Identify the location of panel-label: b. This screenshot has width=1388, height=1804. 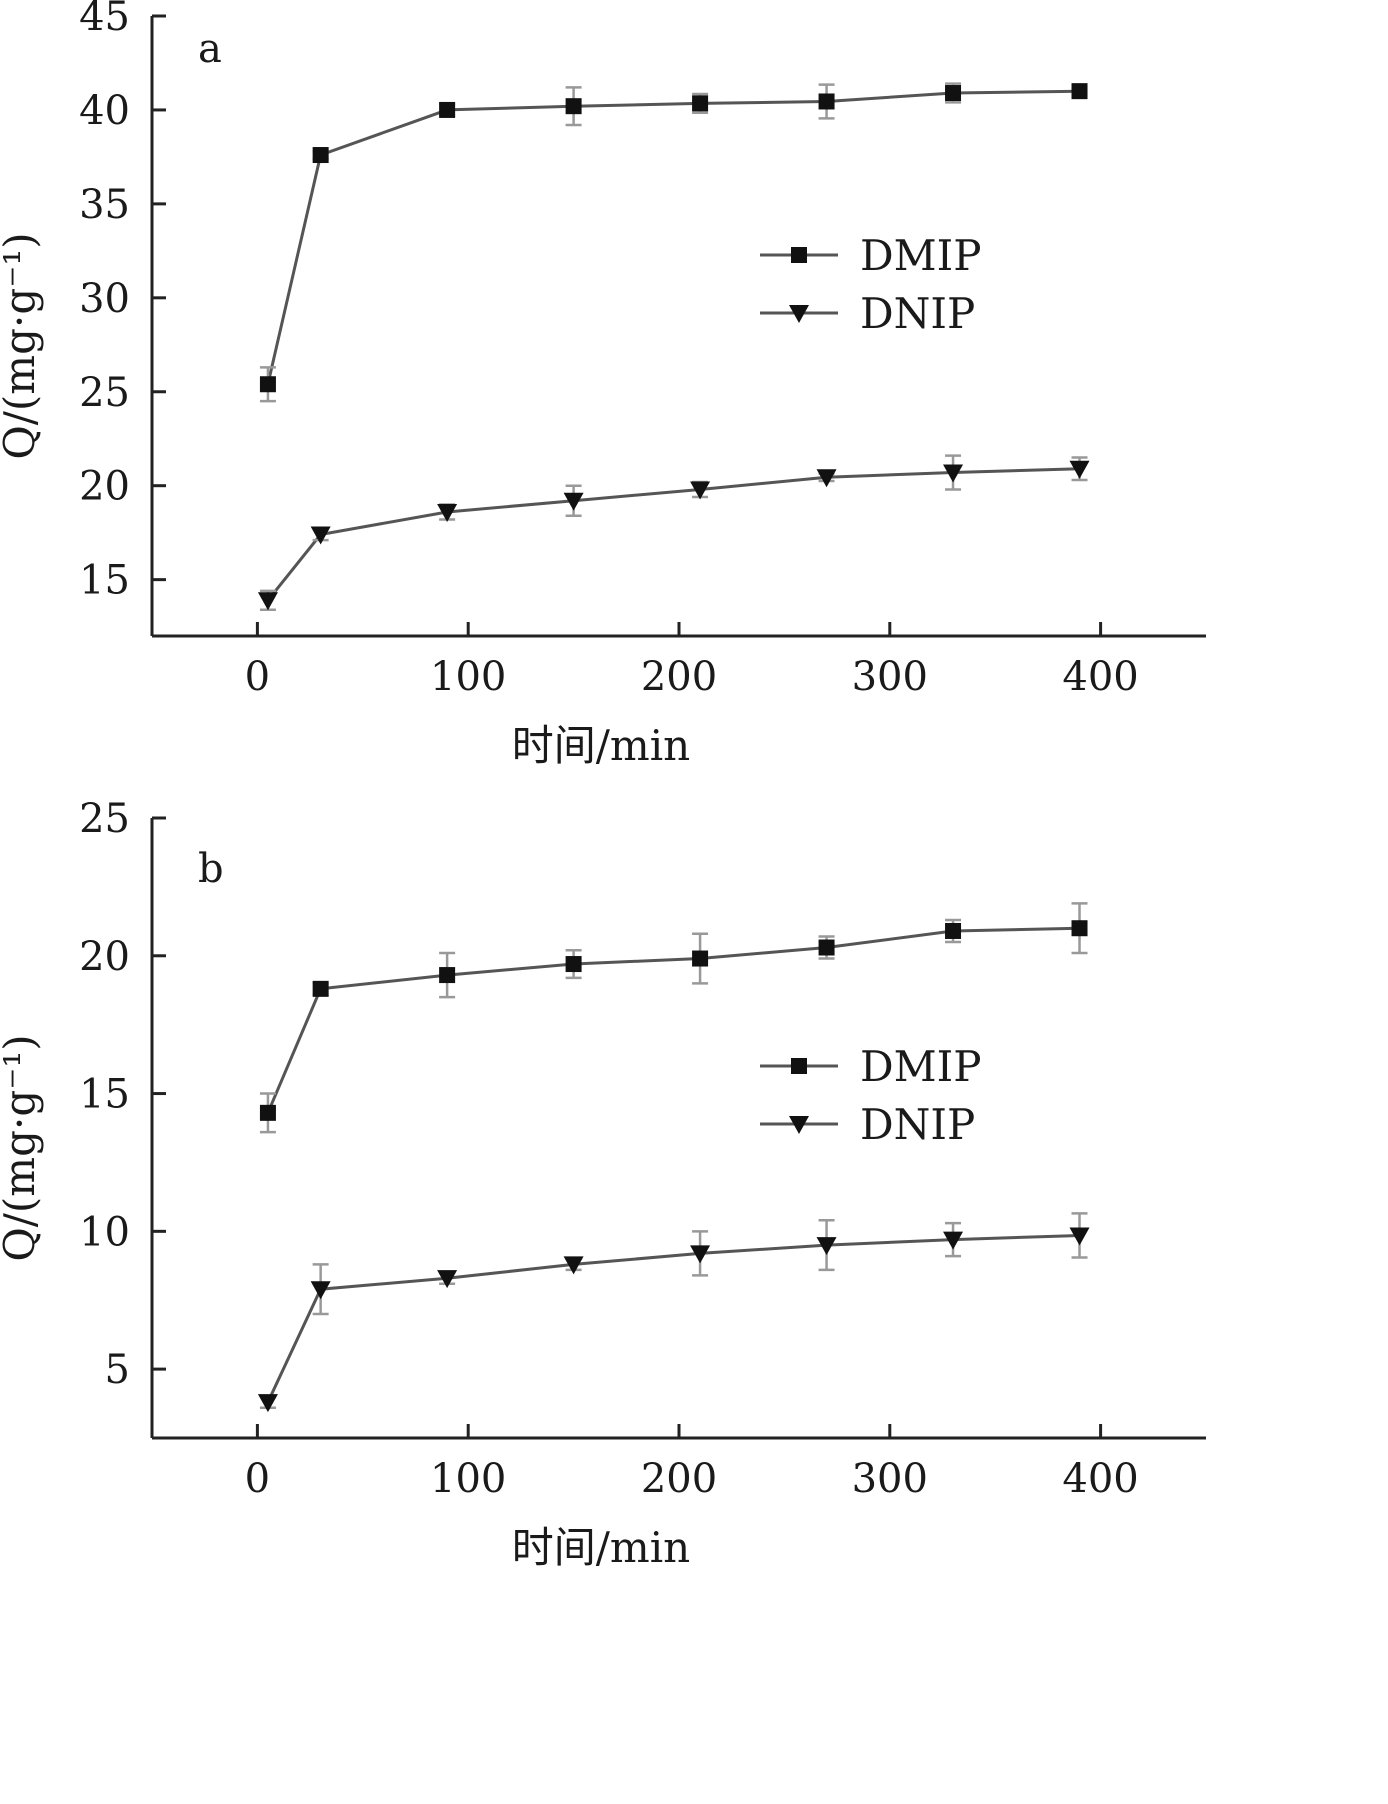
(211, 869).